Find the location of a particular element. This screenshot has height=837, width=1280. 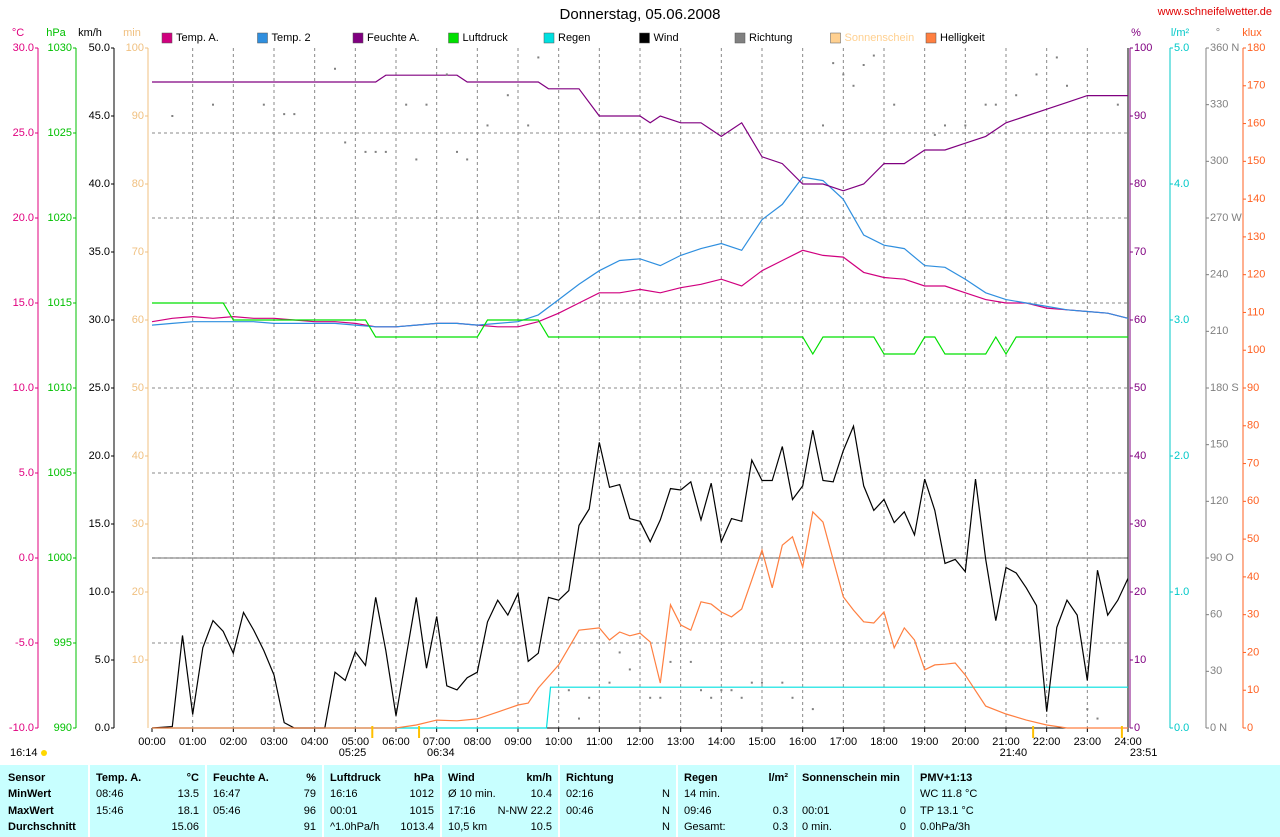

y-tick-label: 330 is located at coordinates (1219, 105).